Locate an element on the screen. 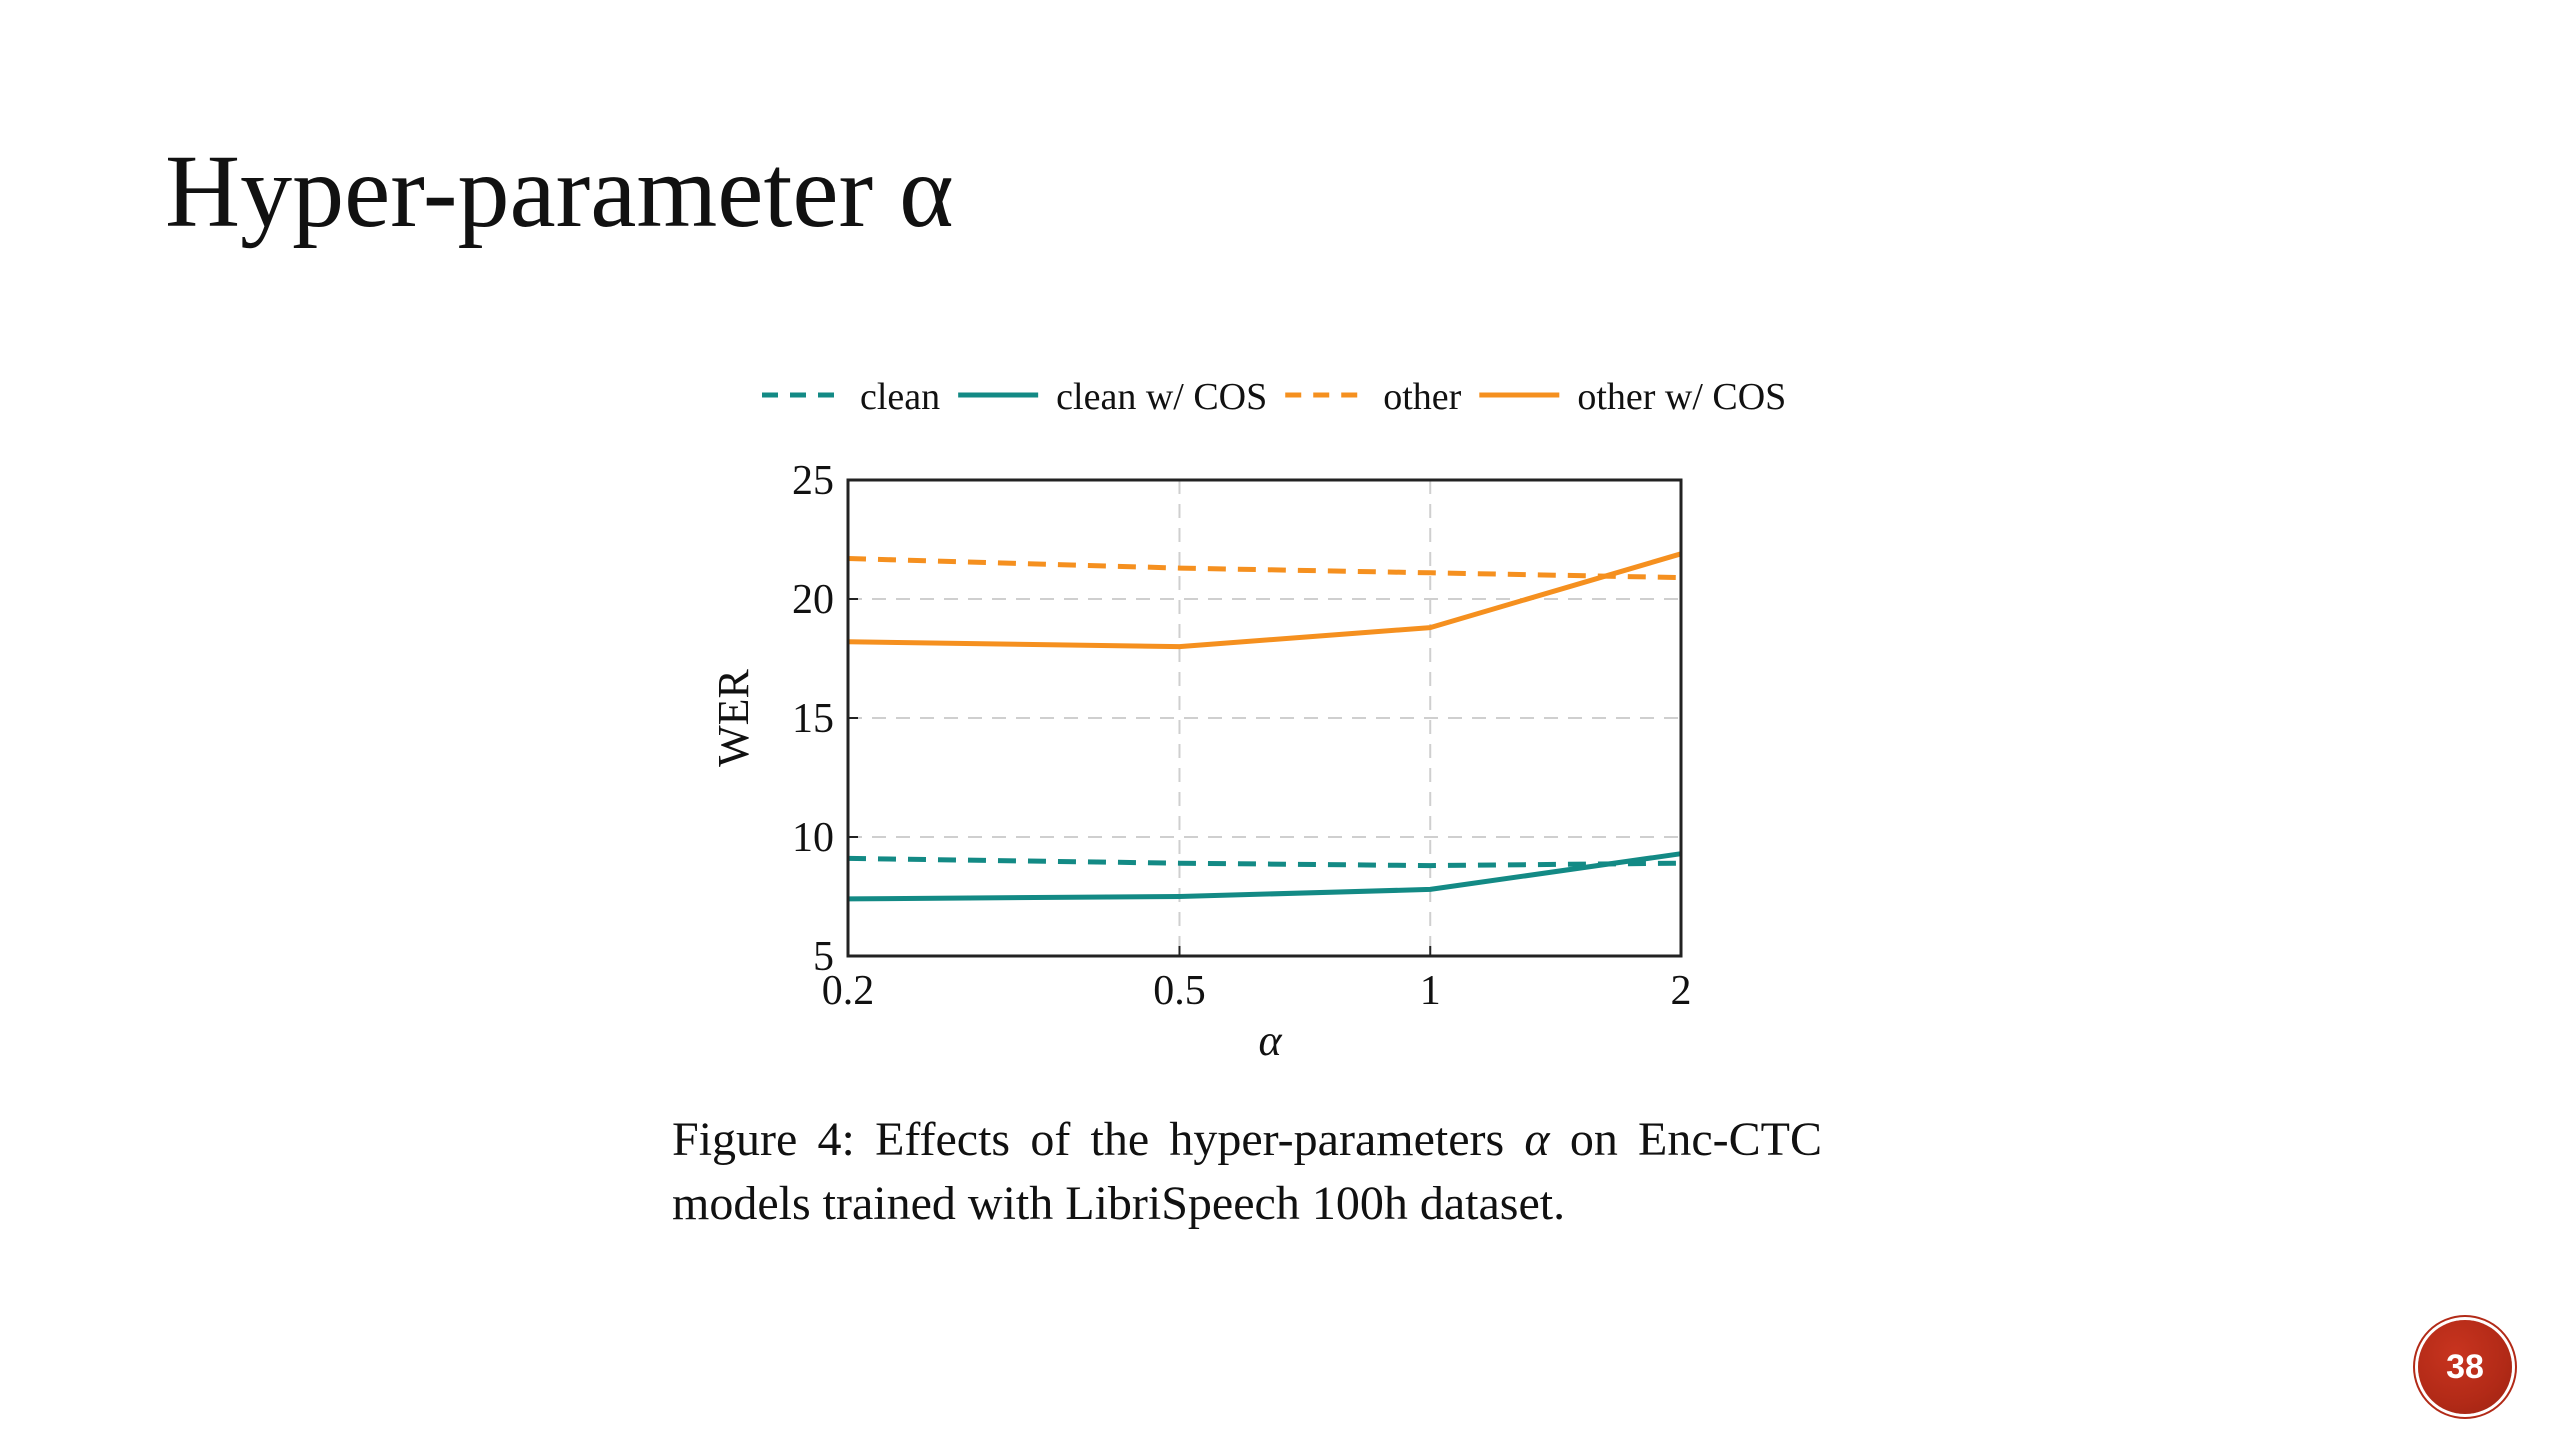  page-number-badge: 38 is located at coordinates (2465, 1367).